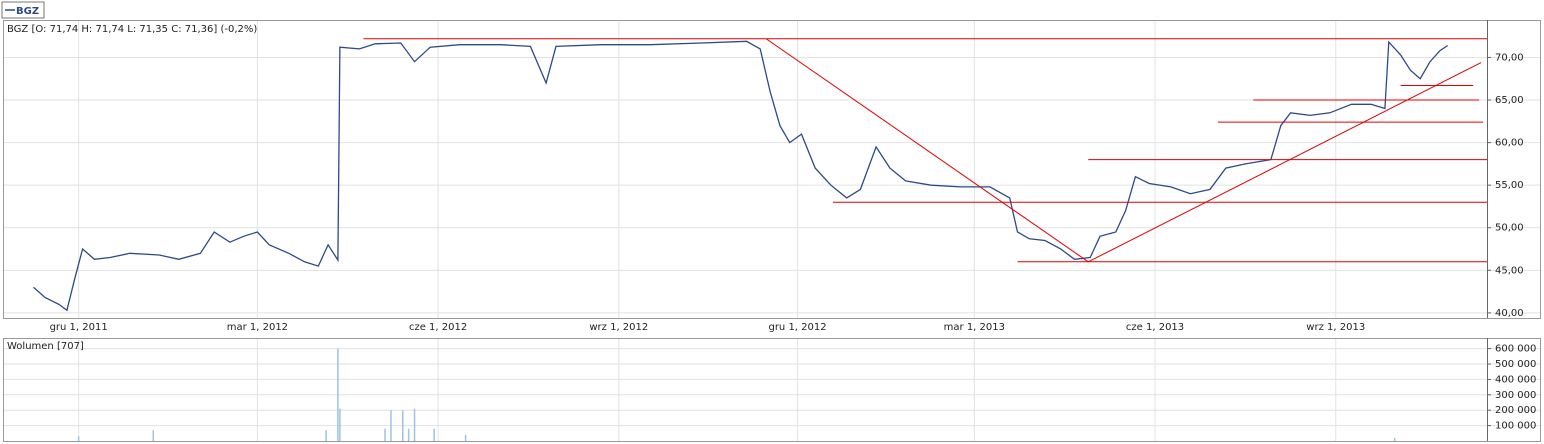 This screenshot has width=1544, height=444. I want to click on y-tick-label: 50,00, so click(1509, 228).